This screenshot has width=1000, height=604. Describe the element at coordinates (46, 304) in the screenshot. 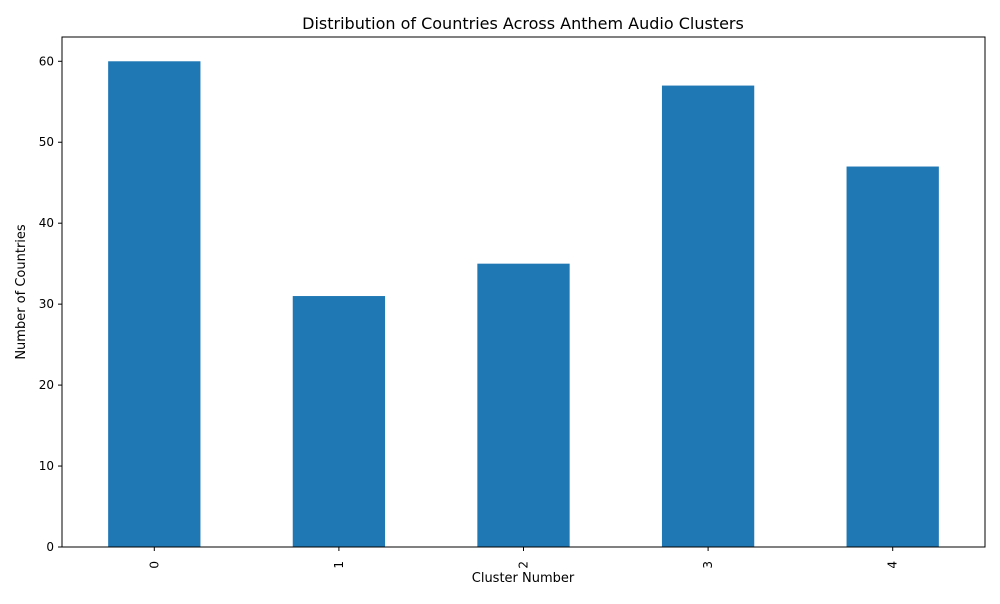

I see `y-tick-label: 30` at that location.